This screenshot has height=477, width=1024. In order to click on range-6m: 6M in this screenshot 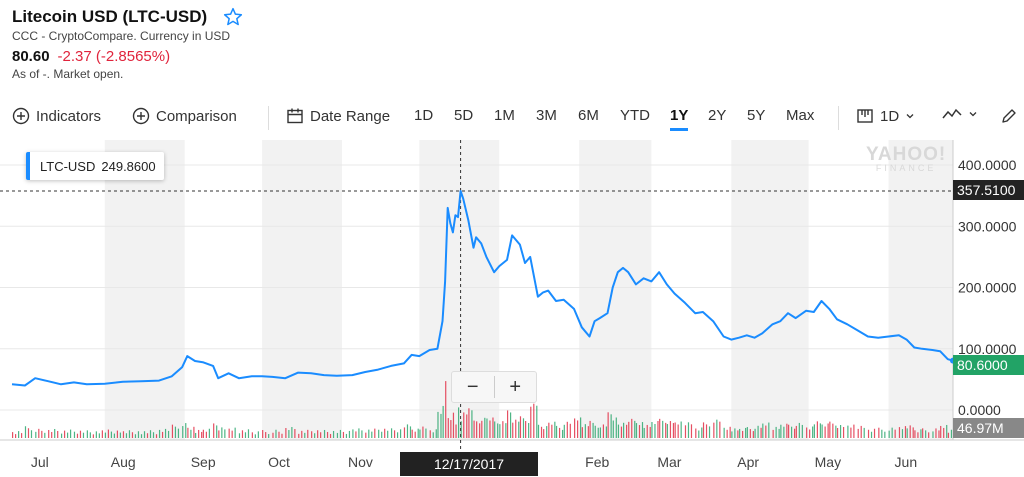, I will do `click(588, 115)`.